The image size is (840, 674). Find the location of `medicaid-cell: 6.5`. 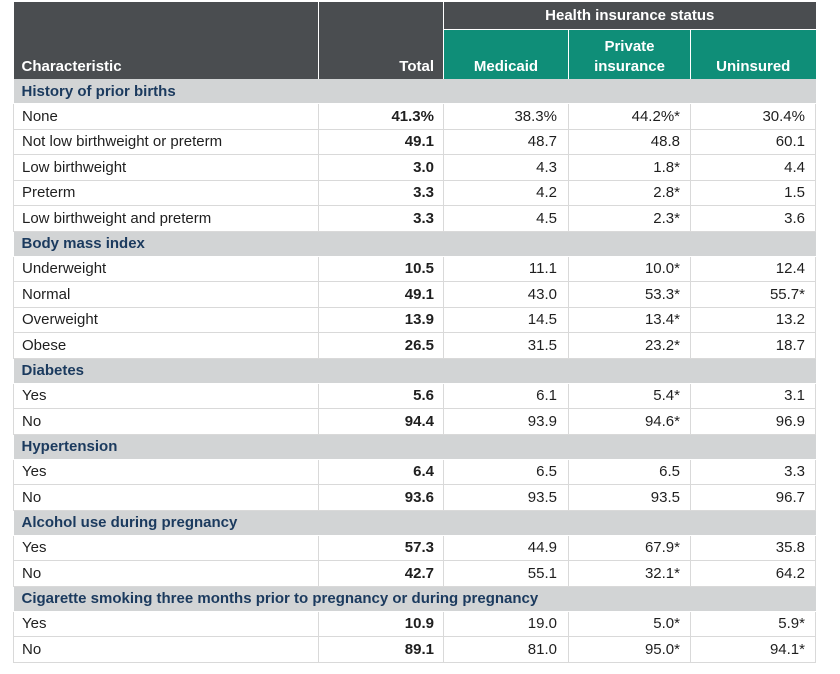

medicaid-cell: 6.5 is located at coordinates (506, 472).